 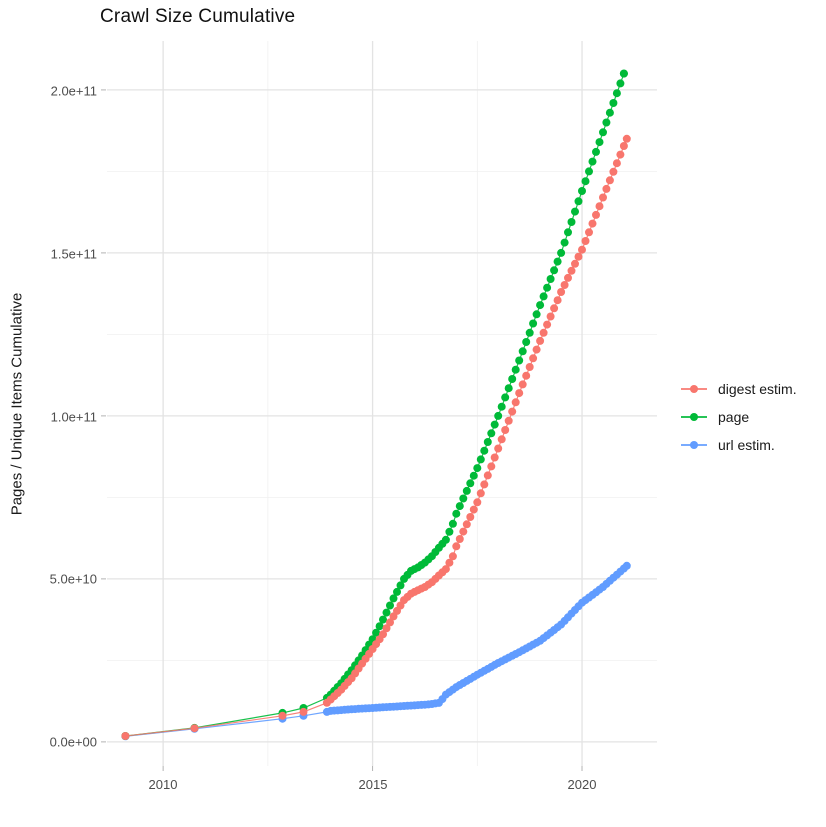 What do you see at coordinates (73, 254) in the screenshot?
I see `y-tick-label-3: 1.5e+11` at bounding box center [73, 254].